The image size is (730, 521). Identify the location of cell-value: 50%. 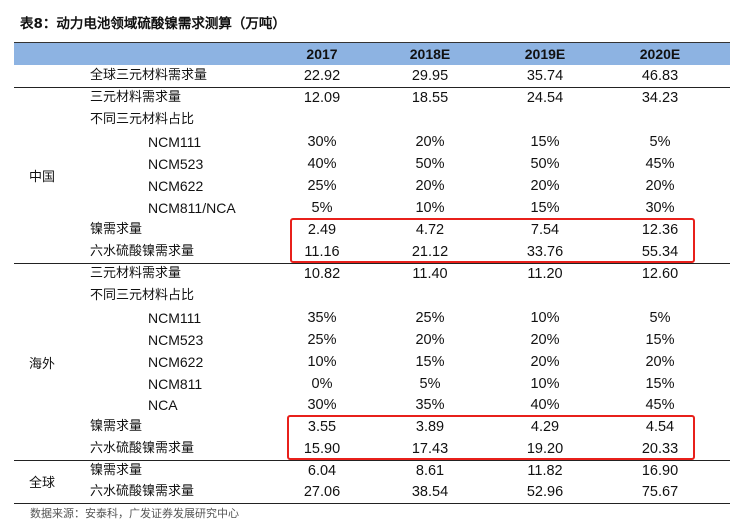
(430, 164).